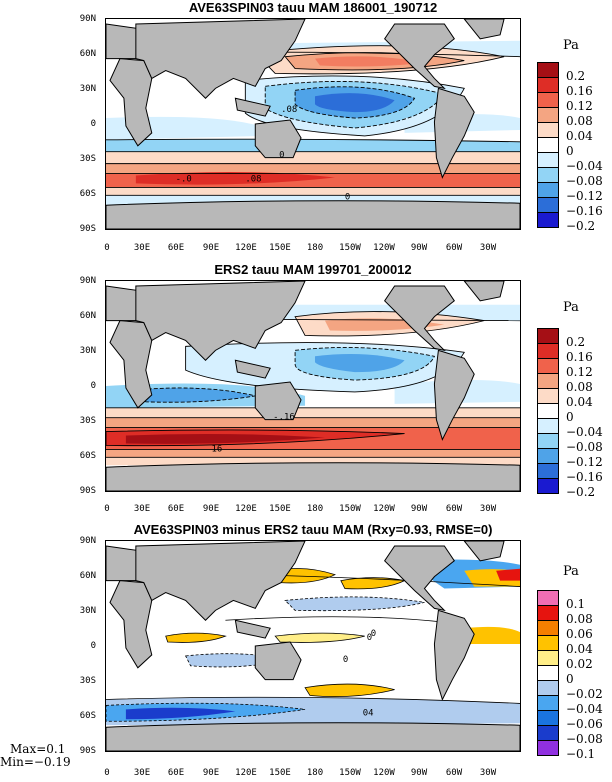  Describe the element at coordinates (216, 449) in the screenshot. I see `contour-label: 16` at that location.